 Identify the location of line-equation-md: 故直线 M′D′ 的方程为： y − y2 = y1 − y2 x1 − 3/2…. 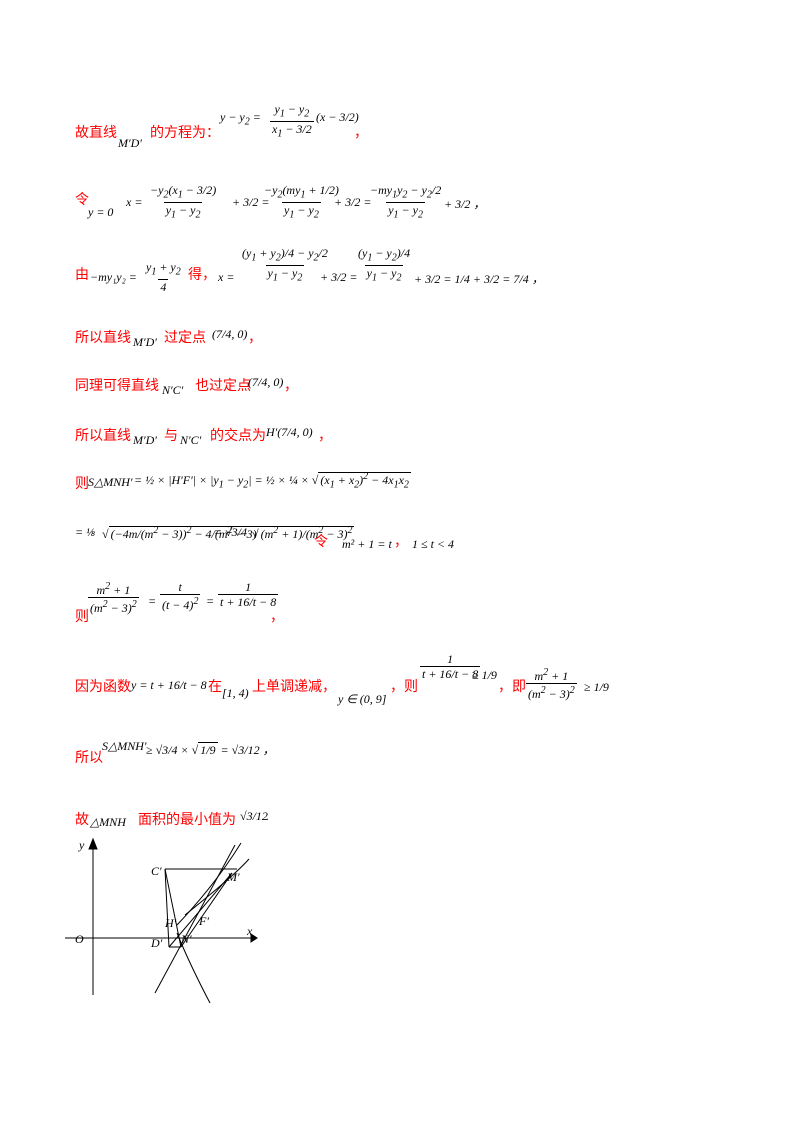
(400, 130).